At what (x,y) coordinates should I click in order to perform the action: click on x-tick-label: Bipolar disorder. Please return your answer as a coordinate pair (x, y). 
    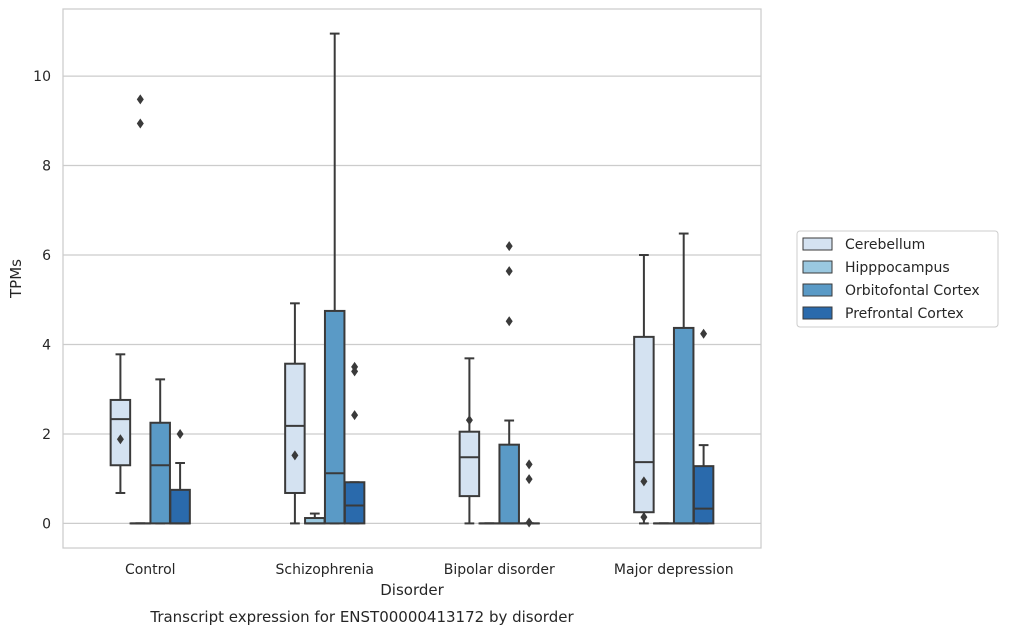
    Looking at the image, I should click on (499, 570).